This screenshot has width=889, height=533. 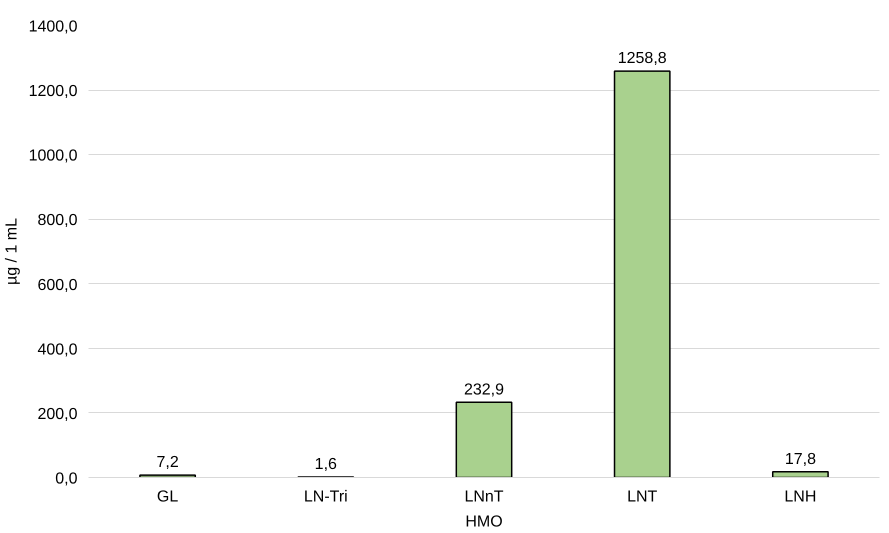 What do you see at coordinates (57, 349) in the screenshot?
I see `y-tick-label: 400,0` at bounding box center [57, 349].